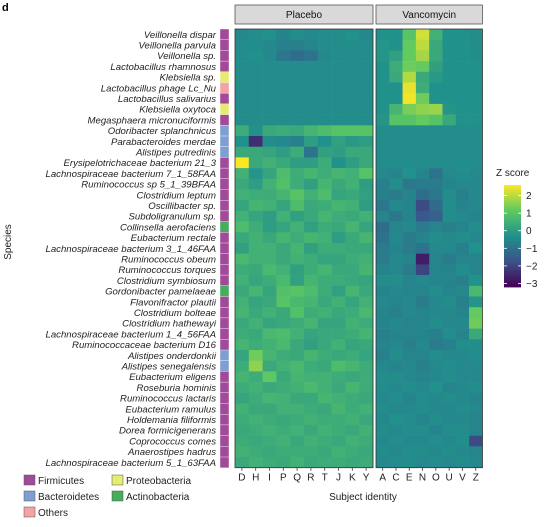 The width and height of the screenshot is (547, 527). Describe the element at coordinates (269, 478) in the screenshot. I see `x-tick-label: I` at that location.